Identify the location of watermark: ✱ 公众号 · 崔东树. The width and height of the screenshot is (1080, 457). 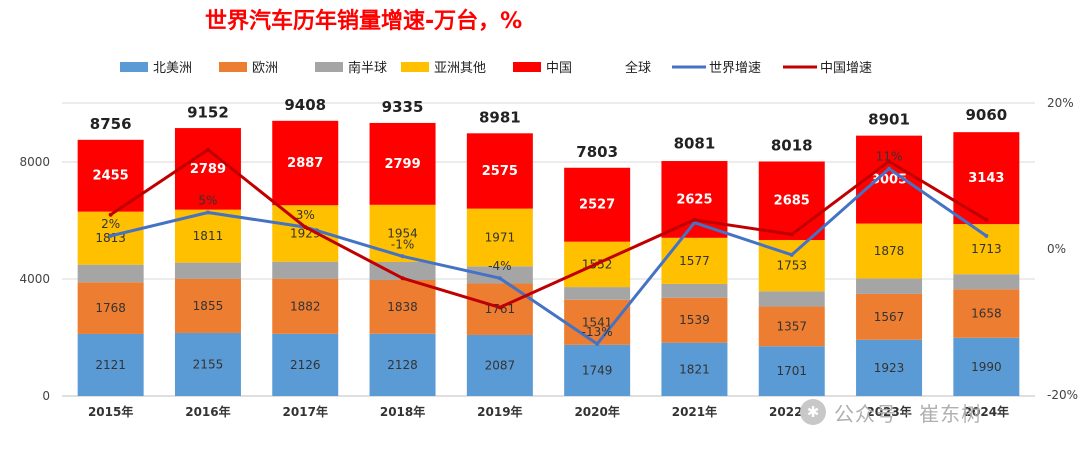
(930, 412).